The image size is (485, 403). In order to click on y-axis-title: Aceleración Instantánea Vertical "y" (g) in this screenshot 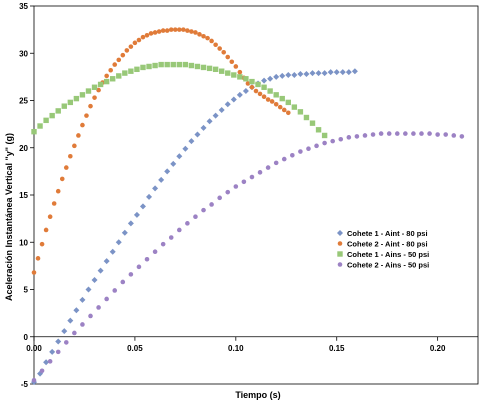, I will do `click(9, 217)`.